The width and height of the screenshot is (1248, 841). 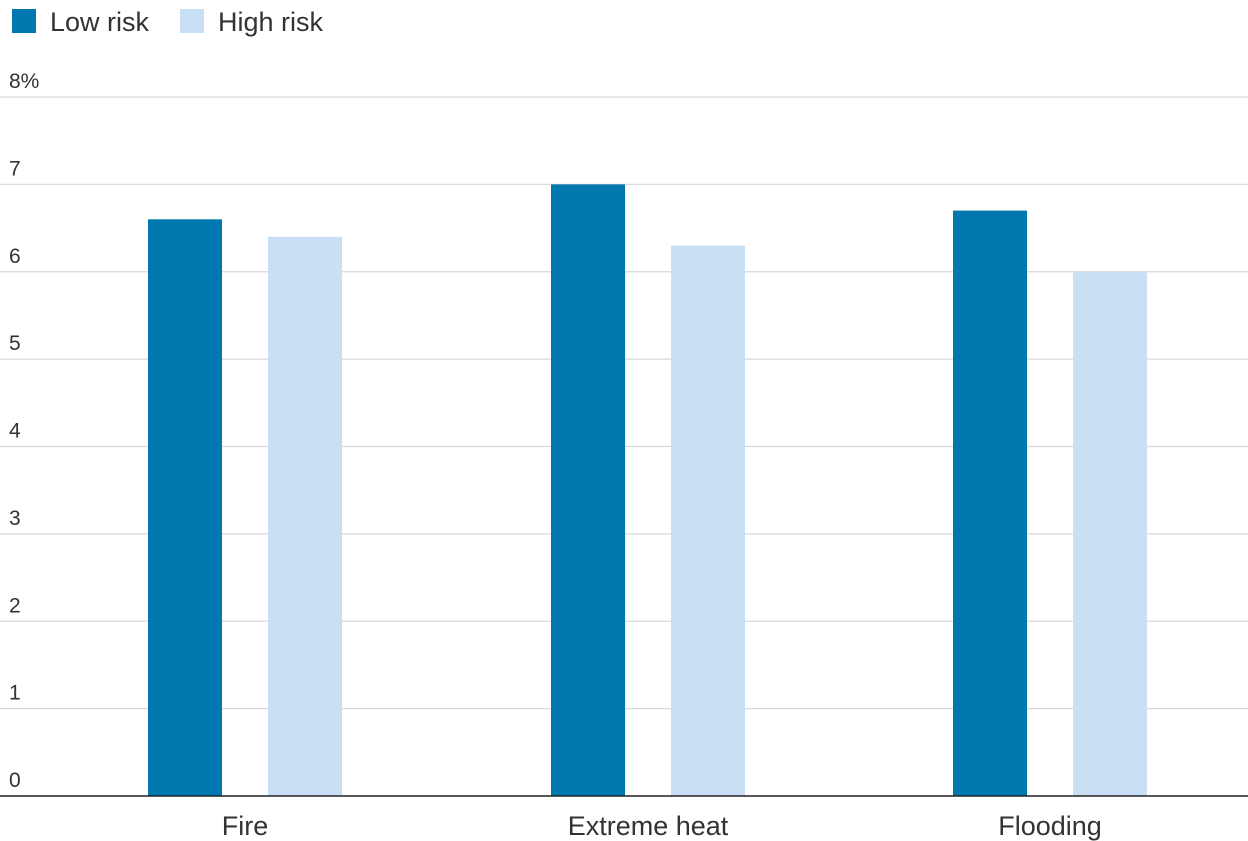 I want to click on legend-swatch-low-risk, so click(x=24, y=21).